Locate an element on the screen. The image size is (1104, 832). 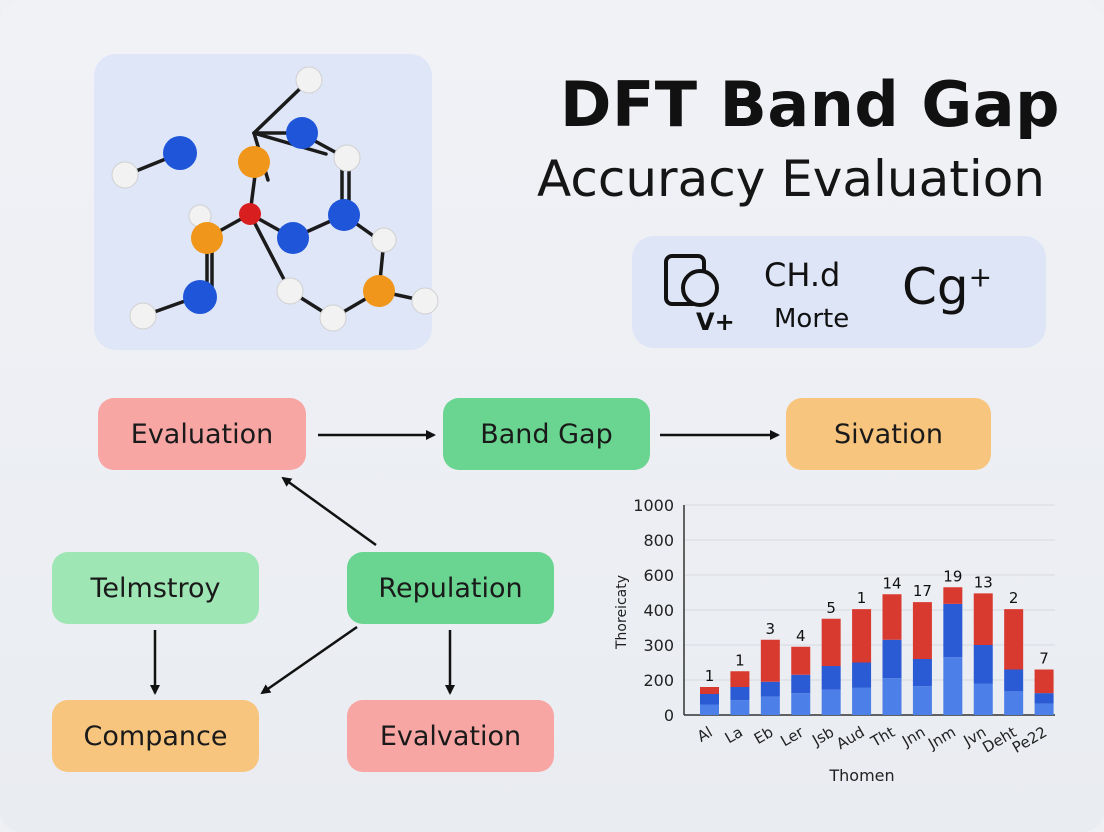
arrow-repulation-to-compance is located at coordinates (309, 660).